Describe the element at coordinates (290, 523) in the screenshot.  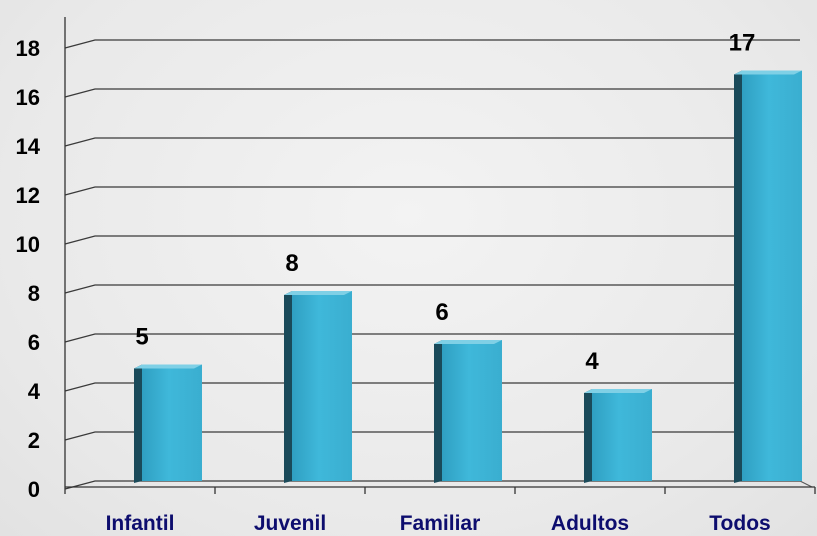
I see `x-category-label: Juvenil` at that location.